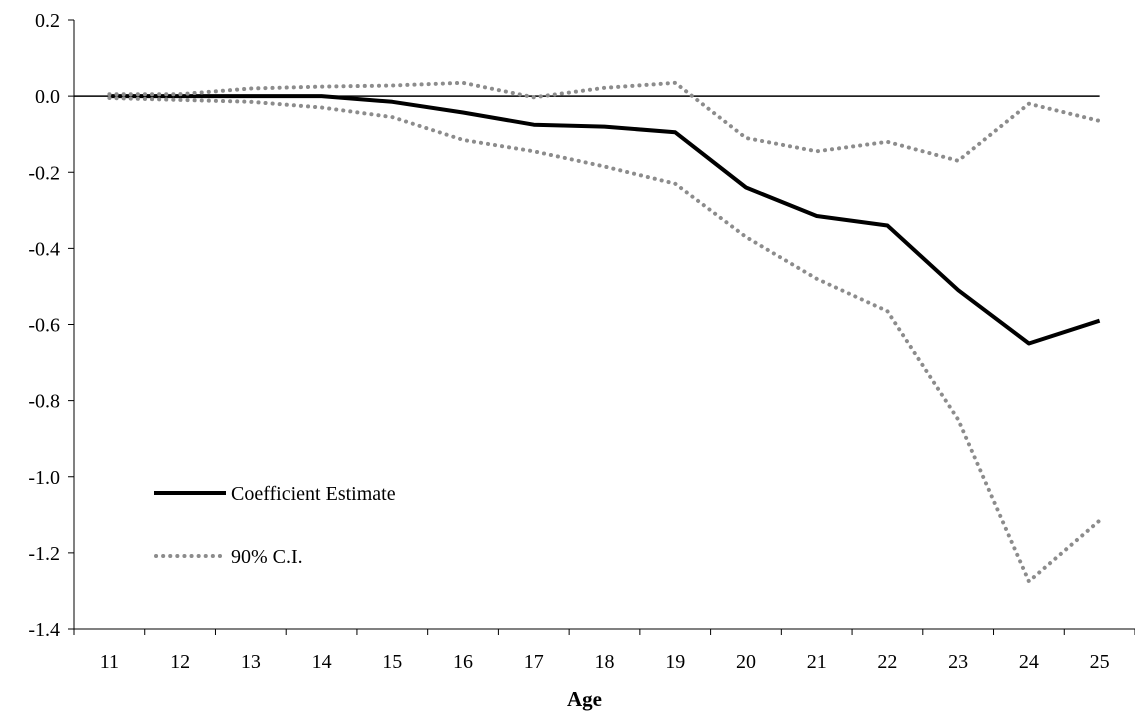 The height and width of the screenshot is (716, 1135). What do you see at coordinates (180, 662) in the screenshot?
I see `x-tick-label: 12` at bounding box center [180, 662].